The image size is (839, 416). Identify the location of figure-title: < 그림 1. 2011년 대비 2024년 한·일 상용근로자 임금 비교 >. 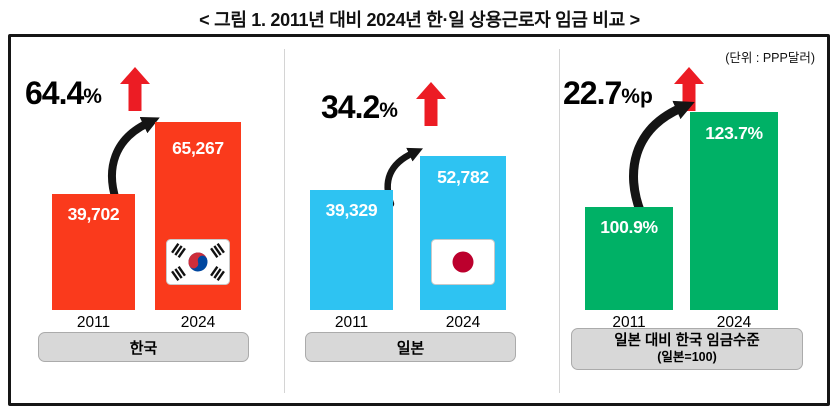
(419, 20).